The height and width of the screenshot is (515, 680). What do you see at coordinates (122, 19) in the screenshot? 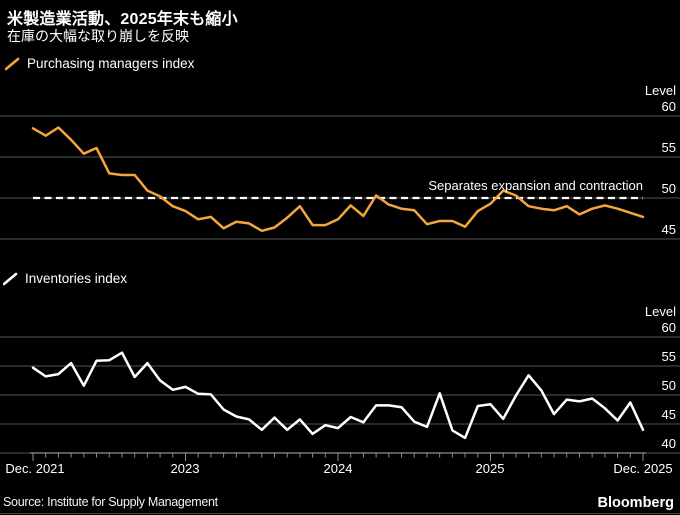
I see `chart-title: 米製造業活動、2025年末も縮小` at bounding box center [122, 19].